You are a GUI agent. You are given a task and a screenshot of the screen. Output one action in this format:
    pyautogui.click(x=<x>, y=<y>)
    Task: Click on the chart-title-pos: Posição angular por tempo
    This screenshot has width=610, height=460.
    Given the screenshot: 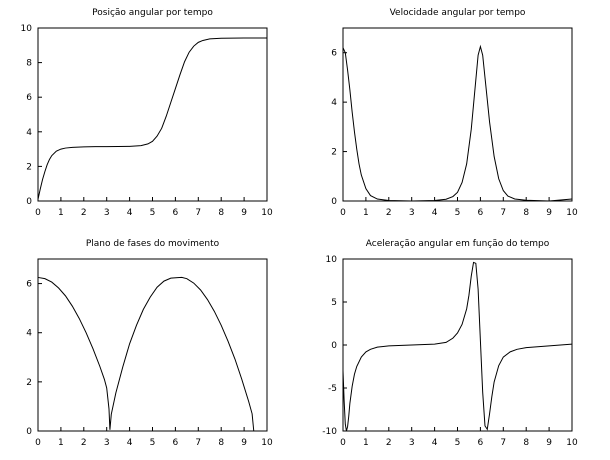 What is the action you would take?
    pyautogui.click(x=152, y=13)
    